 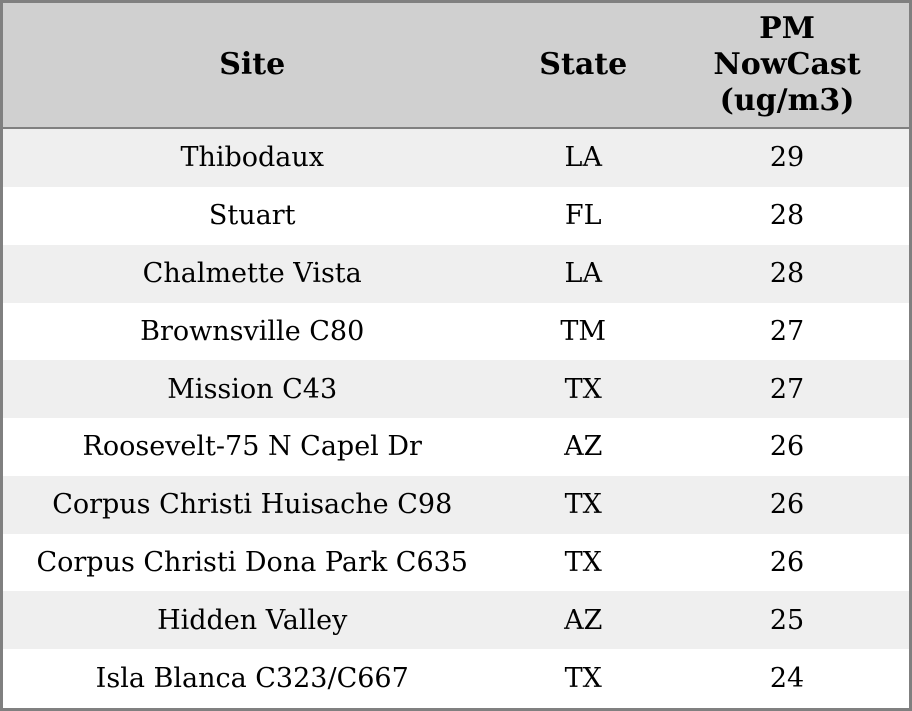 What do you see at coordinates (251, 65) in the screenshot?
I see `column-header-site: Site` at bounding box center [251, 65].